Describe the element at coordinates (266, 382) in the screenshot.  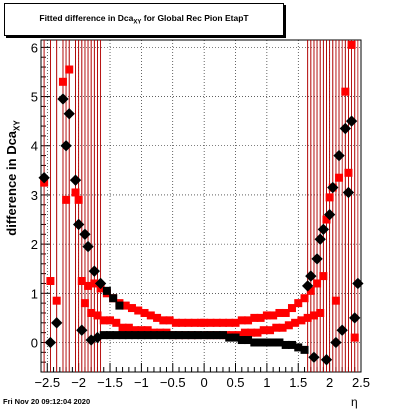
I see `x-tick-label: 1` at that location.